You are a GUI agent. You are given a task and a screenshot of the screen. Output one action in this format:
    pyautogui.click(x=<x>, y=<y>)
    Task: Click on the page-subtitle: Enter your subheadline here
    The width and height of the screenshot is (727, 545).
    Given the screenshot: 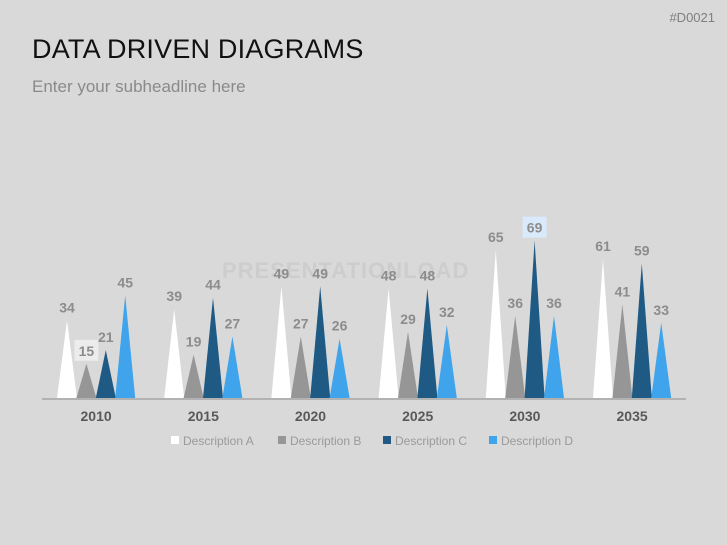 What is the action you would take?
    pyautogui.click(x=139, y=86)
    